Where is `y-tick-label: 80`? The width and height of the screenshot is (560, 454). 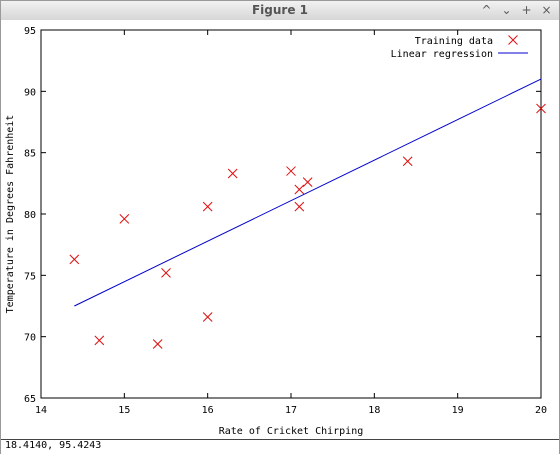
y-tick-label: 80 is located at coordinates (30, 215).